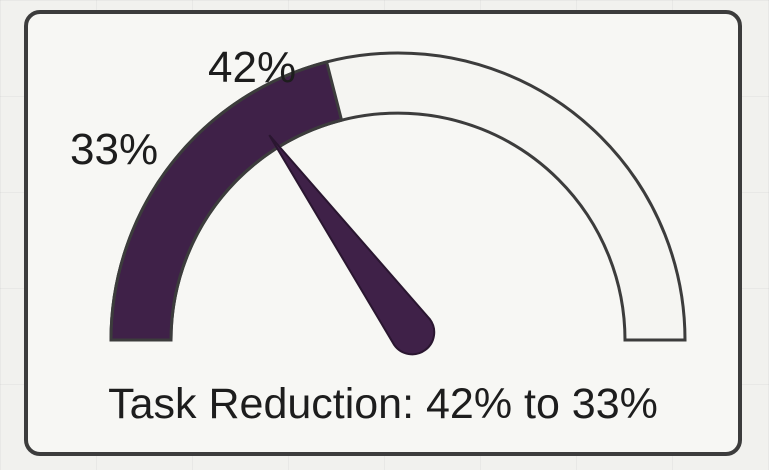  What do you see at coordinates (114, 149) in the screenshot?
I see `label-33-percent: 33%` at bounding box center [114, 149].